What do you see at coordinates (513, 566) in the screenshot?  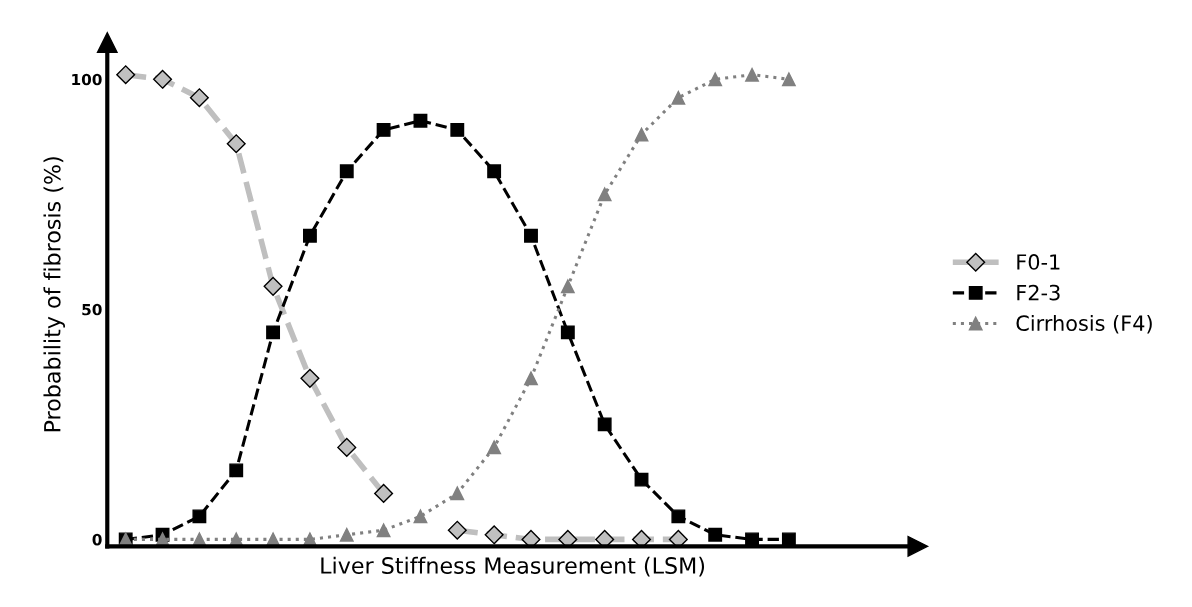 I see `x-axis-title: Liver Stiffness Measurement (LSM)` at bounding box center [513, 566].